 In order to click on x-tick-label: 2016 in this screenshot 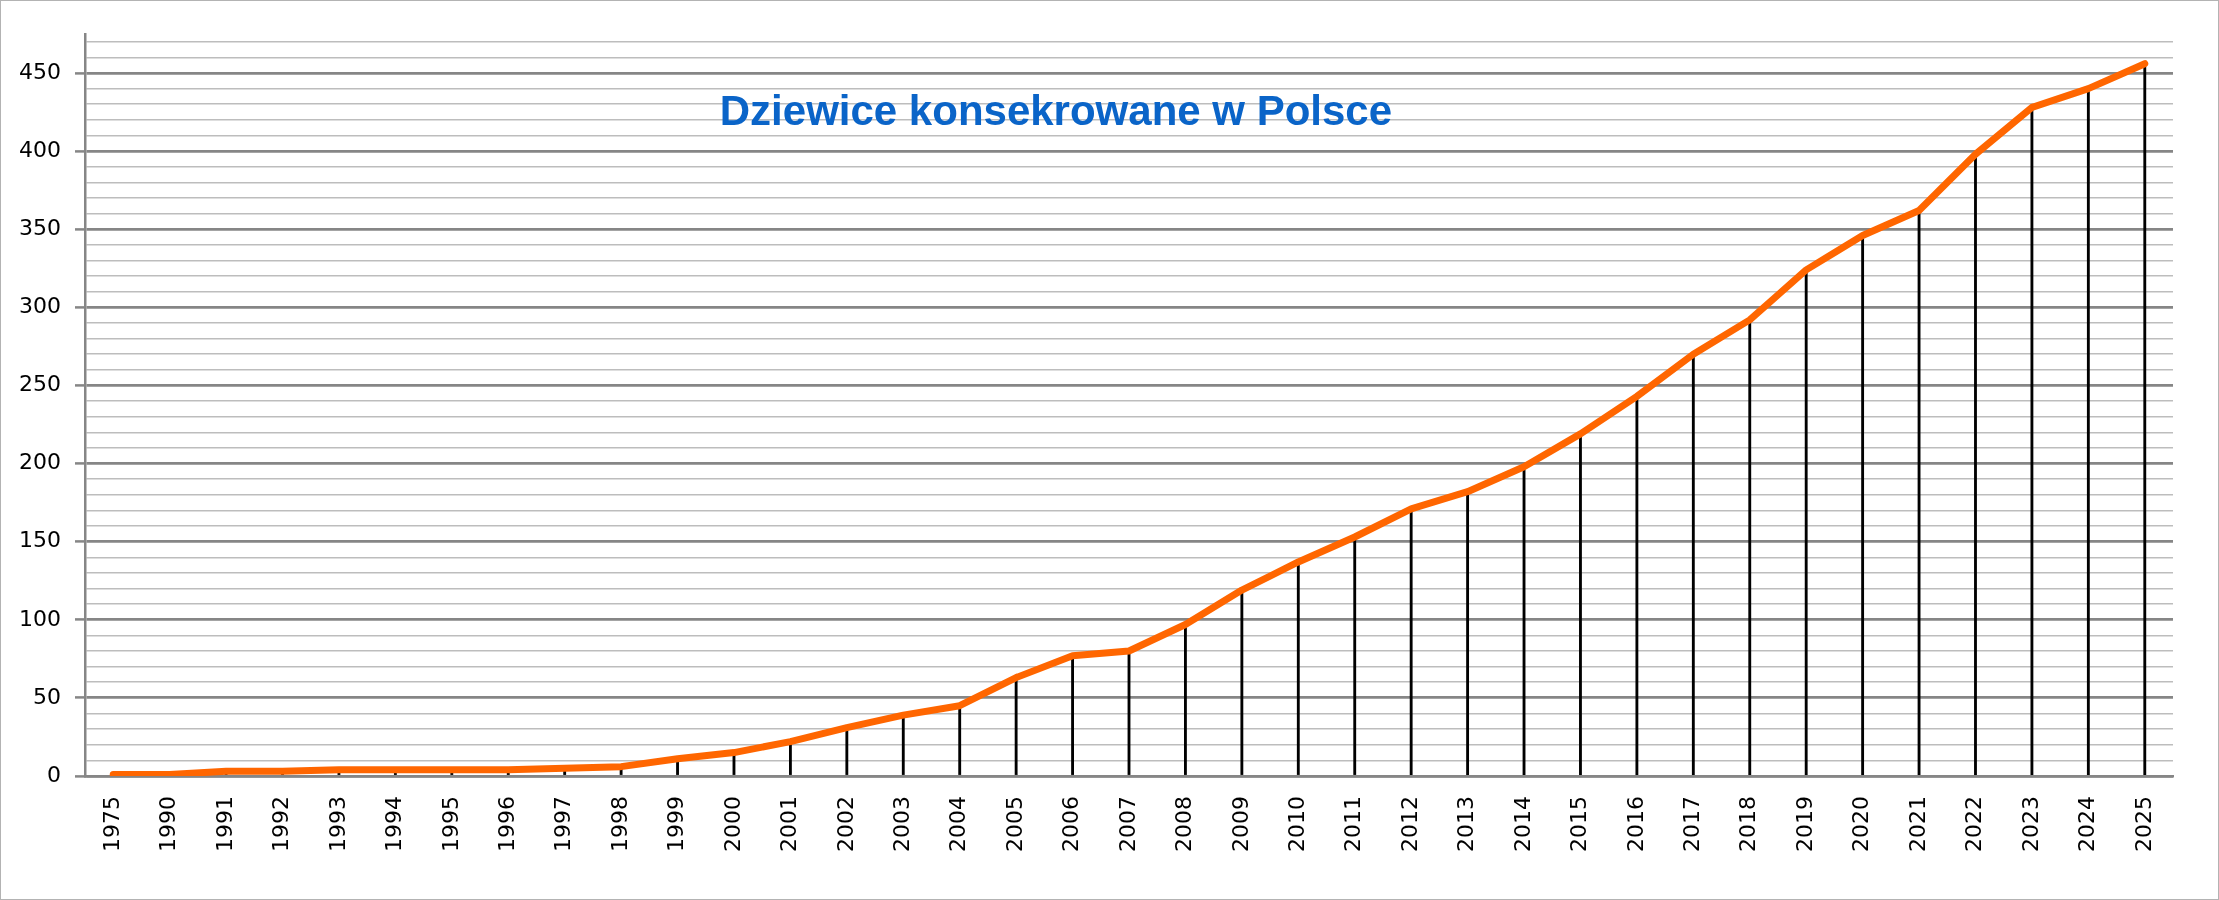, I will do `click(1635, 824)`.